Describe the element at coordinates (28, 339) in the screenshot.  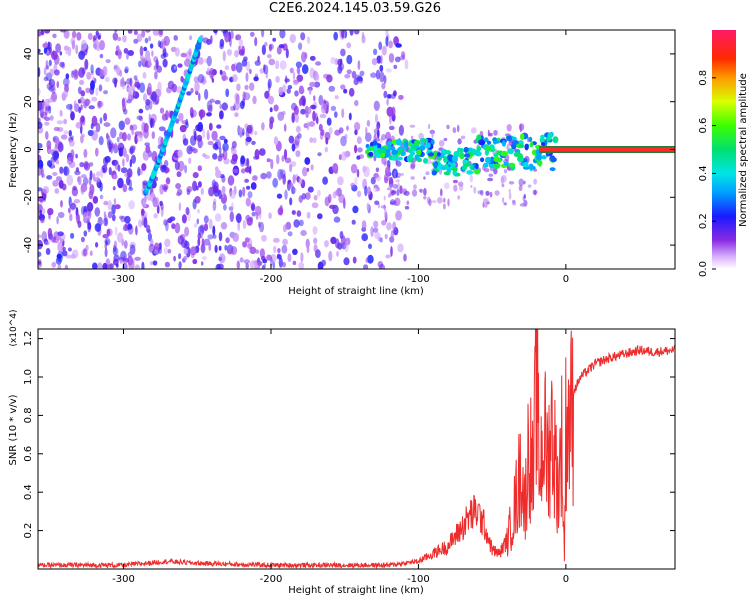
I see `snr-y-tick-label: 1.2` at that location.